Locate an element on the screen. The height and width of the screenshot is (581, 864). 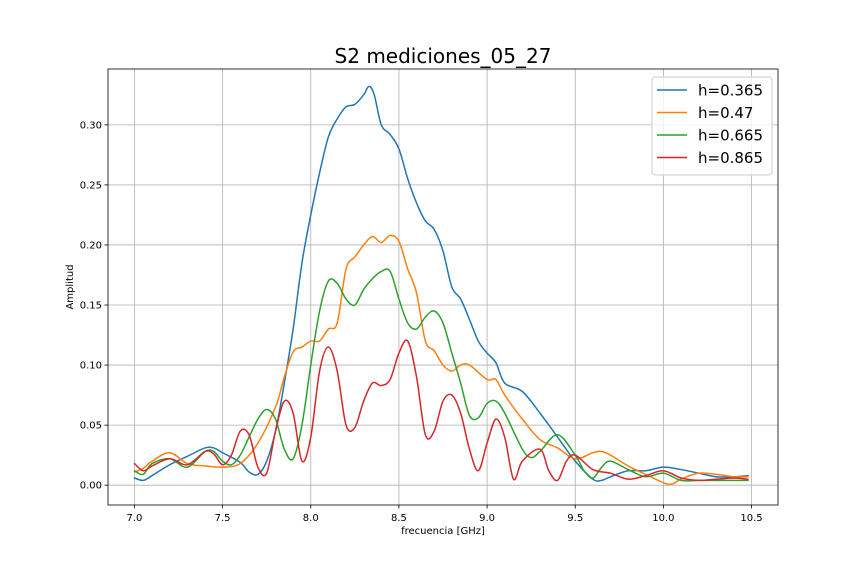
legend-label: h=0.47 is located at coordinates (725, 113).